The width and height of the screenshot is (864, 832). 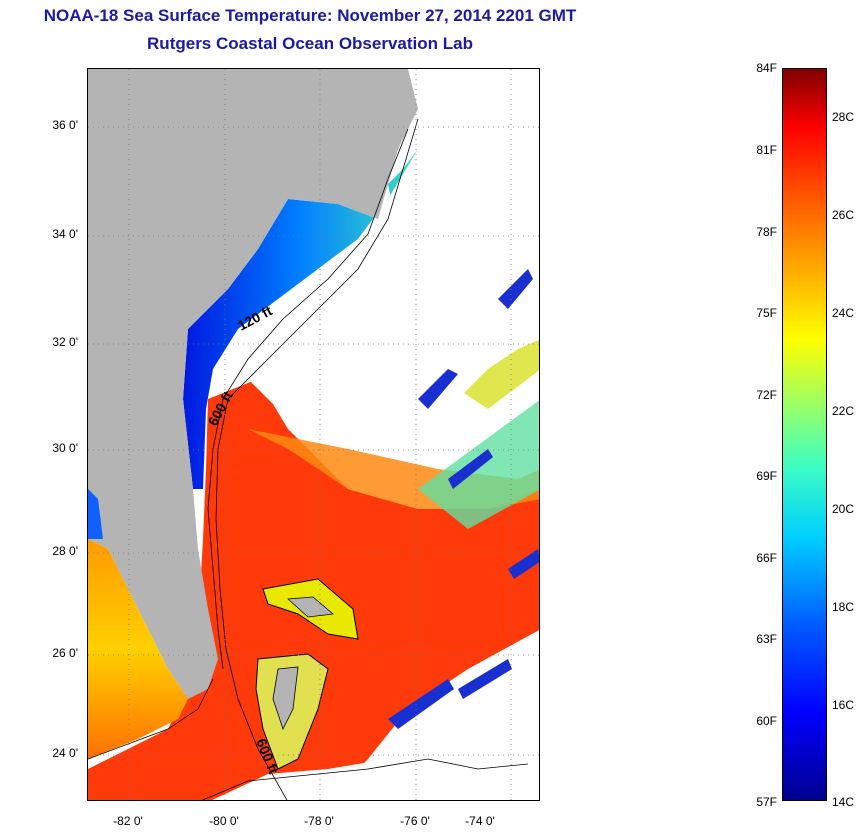 I want to click on colorbar-label-16c: 16C, so click(x=843, y=705).